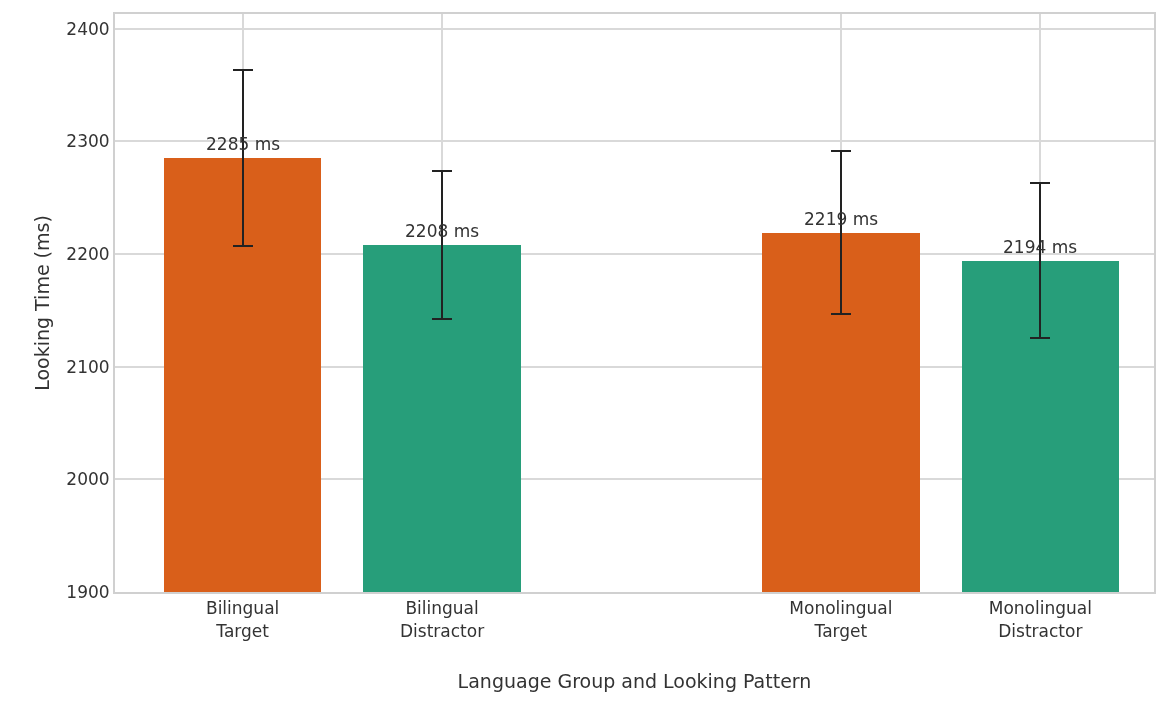  What do you see at coordinates (841, 619) in the screenshot?
I see `x-tick-label: Monolingual Target` at bounding box center [841, 619].